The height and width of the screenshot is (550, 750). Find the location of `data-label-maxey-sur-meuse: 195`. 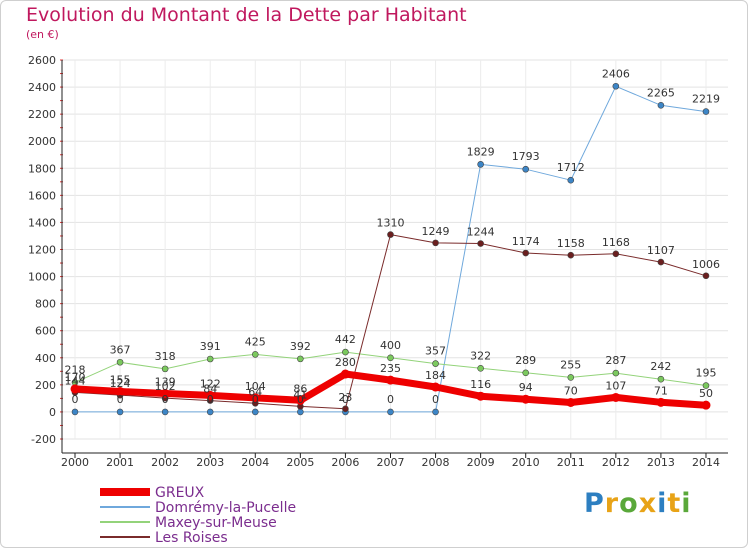

data-label-maxey-sur-meuse: 195 is located at coordinates (705, 373).